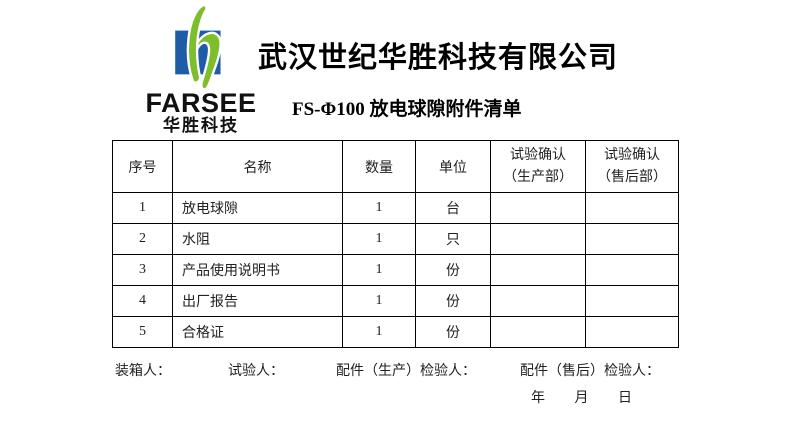 Image resolution: width=789 pixels, height=422 pixels. I want to click on farsee-logo-icon, so click(198, 47).